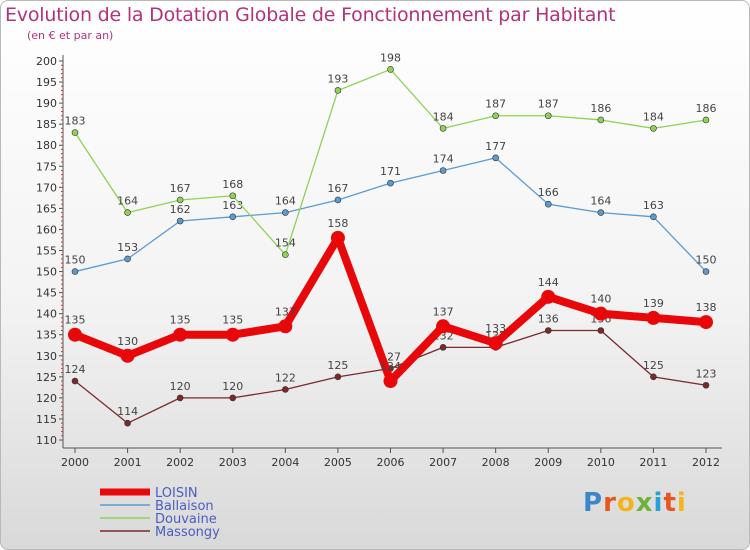 The width and height of the screenshot is (750, 550). I want to click on data-label-massongy: 114, so click(127, 411).